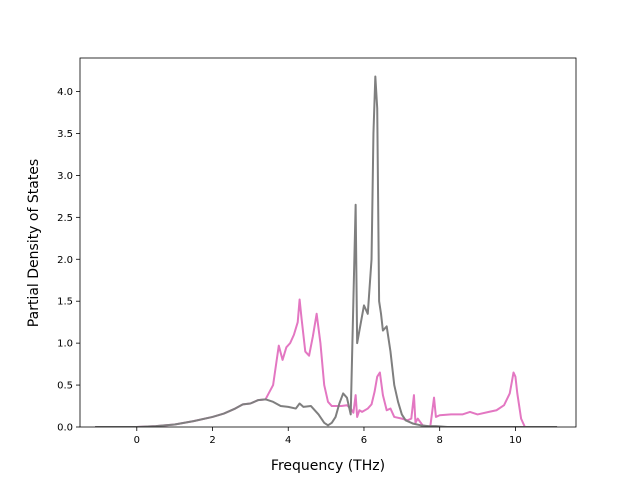  I want to click on y-tick-label: 0.5, so click(65, 386).